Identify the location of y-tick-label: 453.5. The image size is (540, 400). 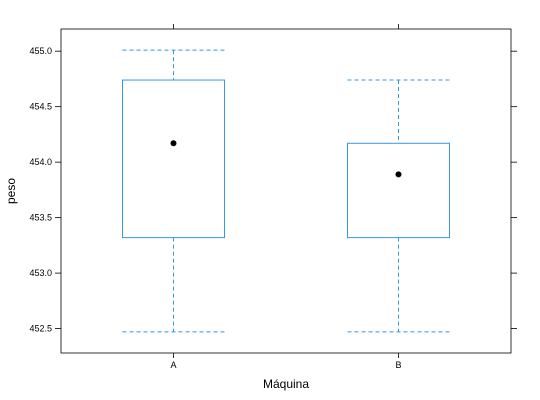
(40, 218).